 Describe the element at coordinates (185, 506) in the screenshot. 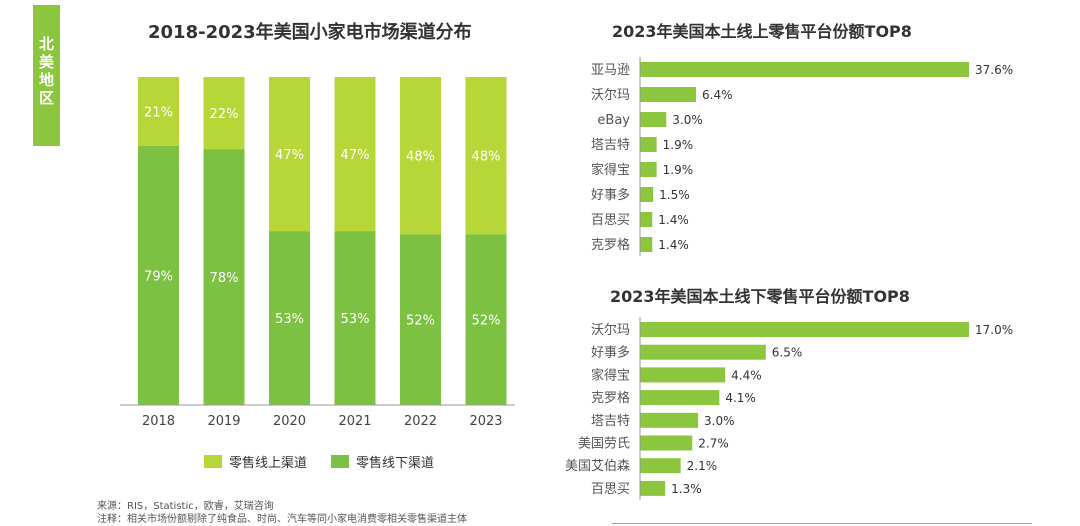

I see `source-note: 来源：RIS，Statistic，欧睿，艾瑞咨询` at that location.